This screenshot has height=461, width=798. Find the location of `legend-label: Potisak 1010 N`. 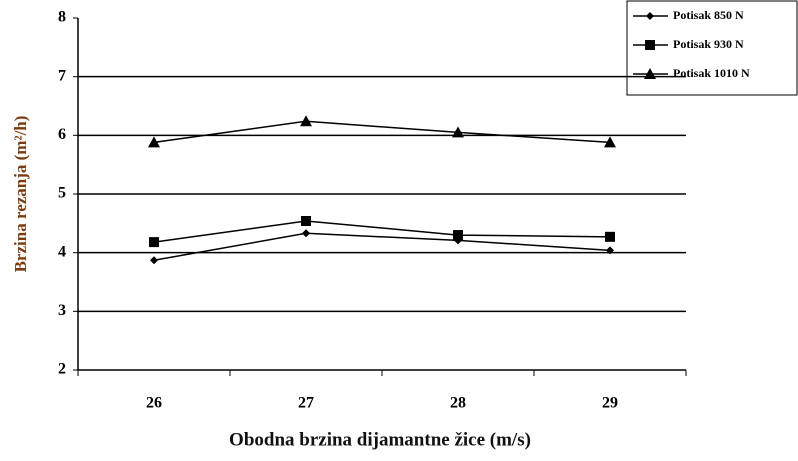

legend-label: Potisak 1010 N is located at coordinates (711, 73).